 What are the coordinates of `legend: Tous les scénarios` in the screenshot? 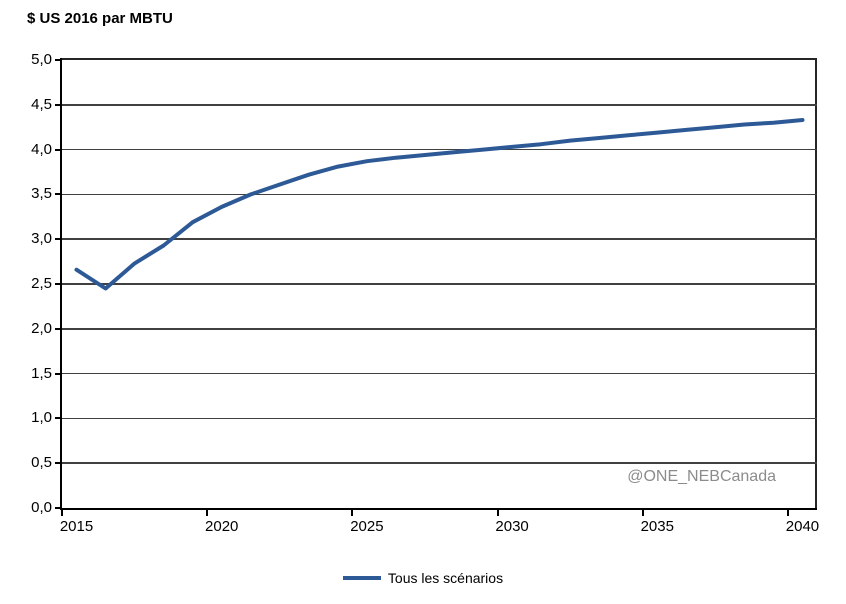 It's located at (423, 578).